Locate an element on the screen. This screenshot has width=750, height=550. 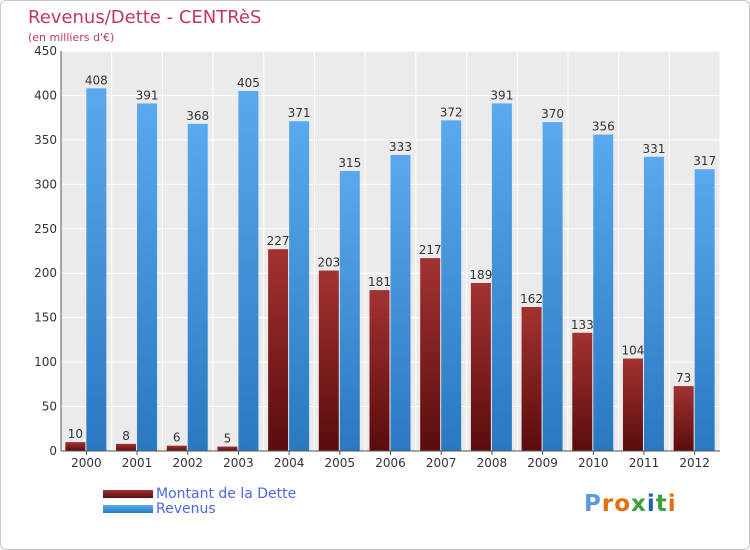
data-label: 368 is located at coordinates (197, 116).